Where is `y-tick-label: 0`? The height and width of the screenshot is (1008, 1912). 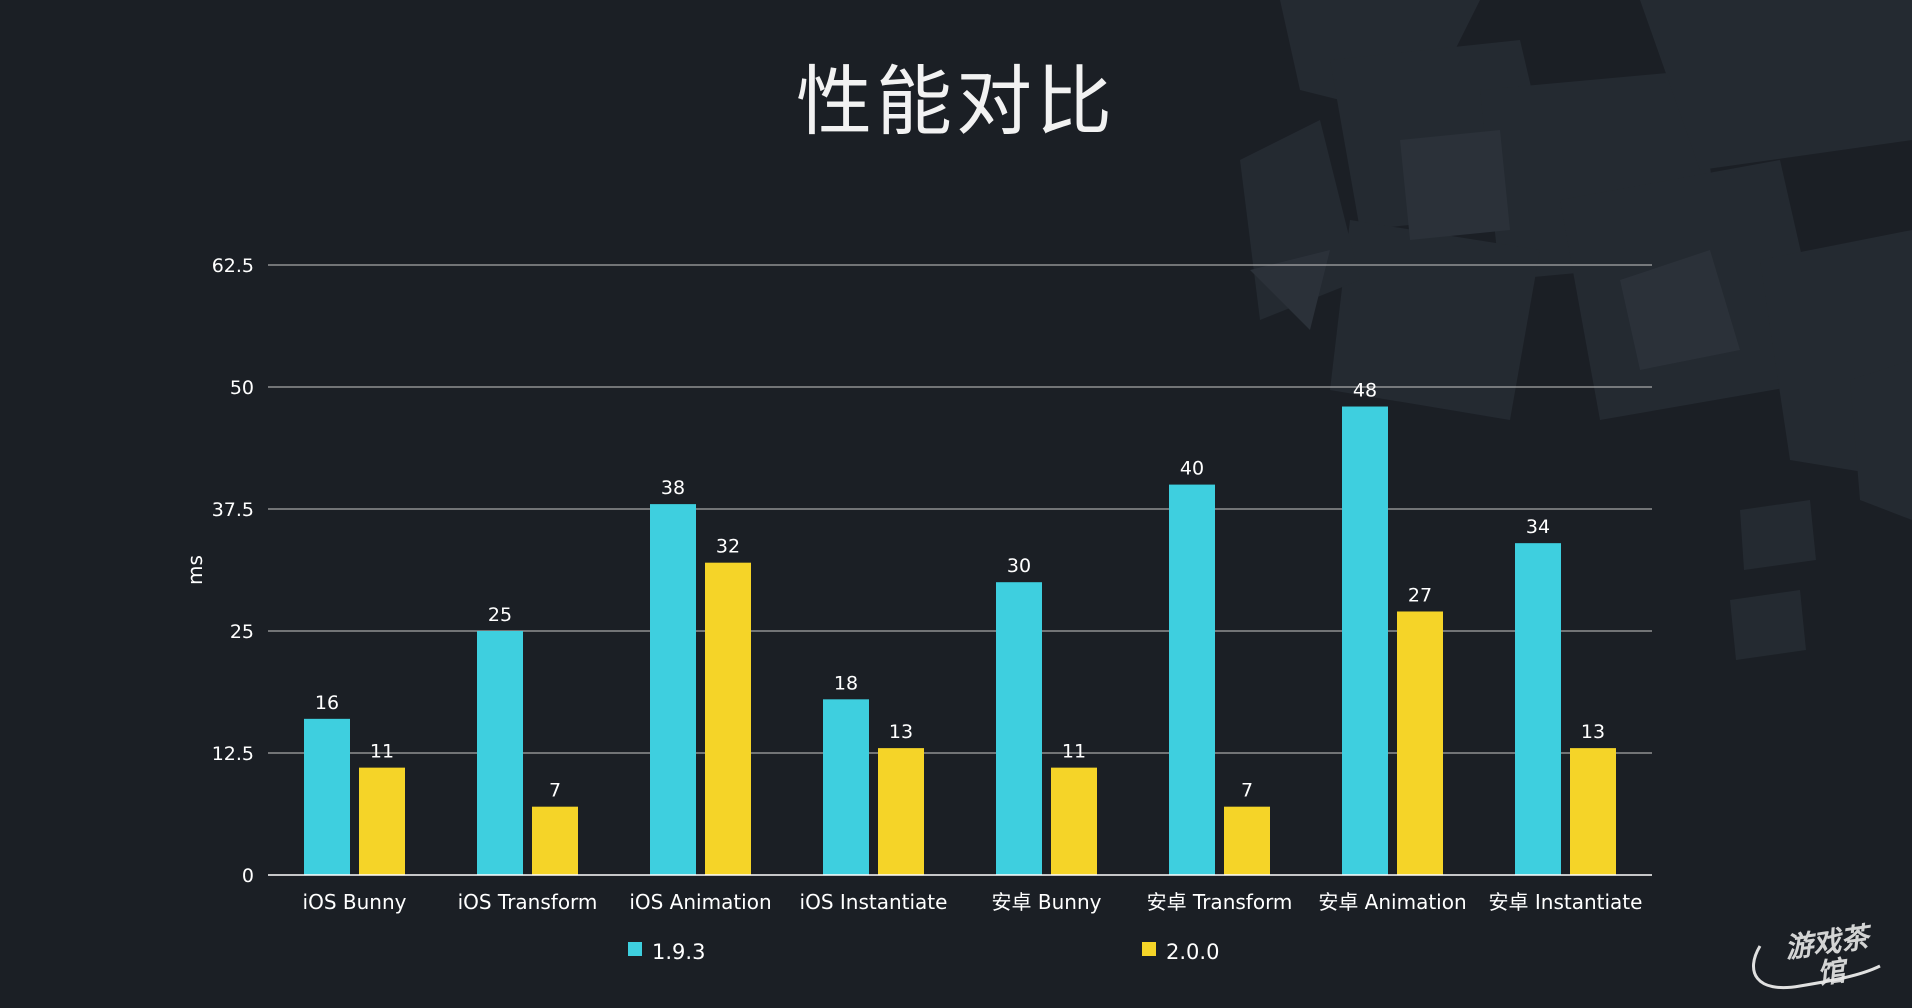 y-tick-label: 0 is located at coordinates (248, 876).